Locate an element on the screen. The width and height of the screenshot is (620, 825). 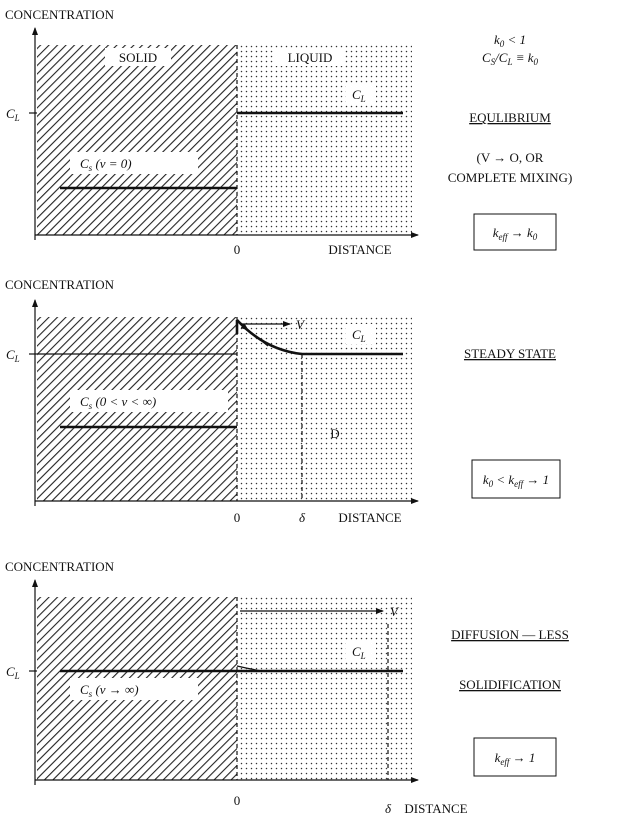
text-segment: < 1 is located at coordinates (515, 39).